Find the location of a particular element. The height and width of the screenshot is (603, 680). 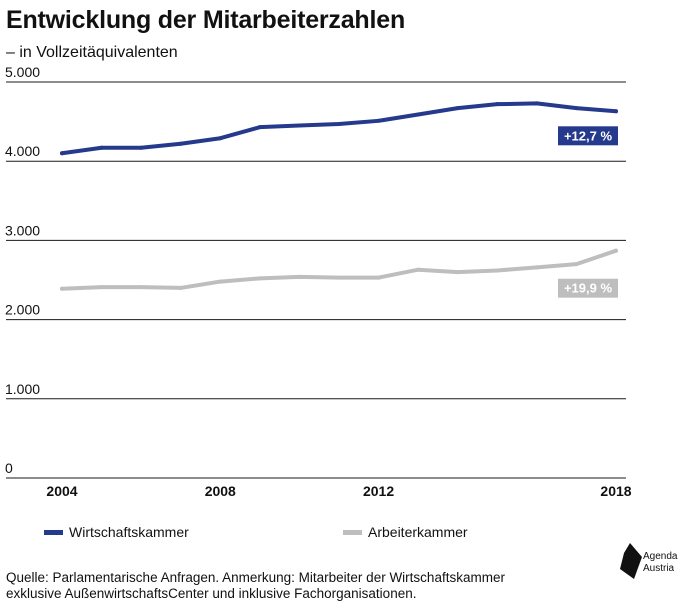

legend-item-arbeiterkammer: Arbeiterkammer is located at coordinates (405, 532).